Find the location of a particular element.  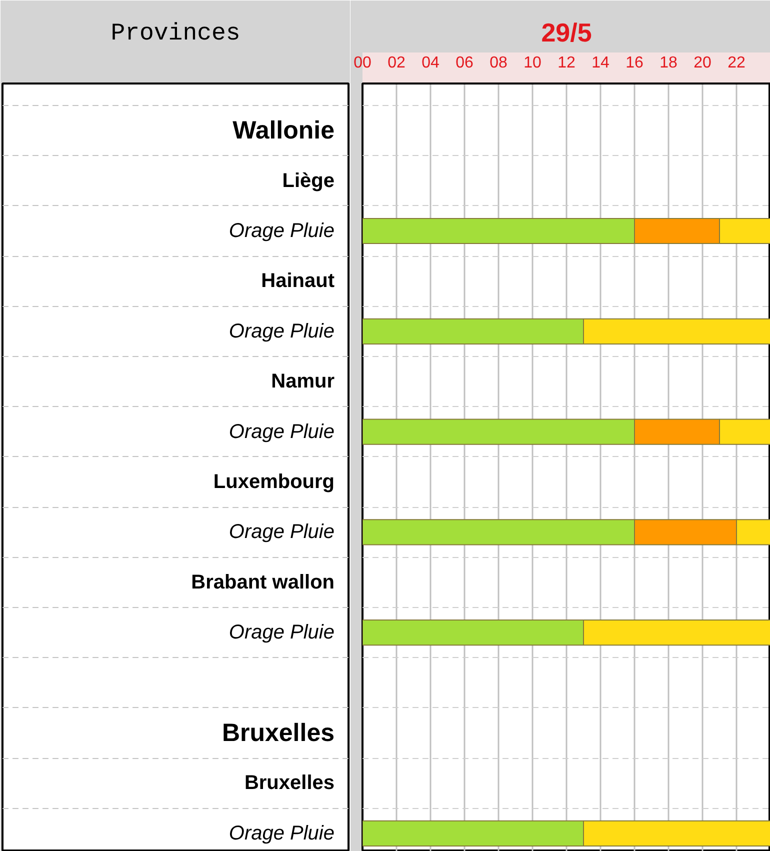

y-tick-label: Luxembourg is located at coordinates (274, 482).